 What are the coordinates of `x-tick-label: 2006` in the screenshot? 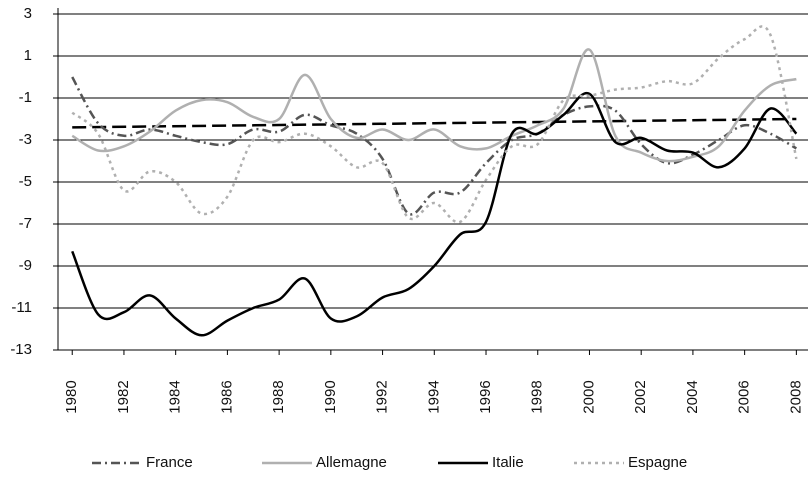 It's located at (744, 396).